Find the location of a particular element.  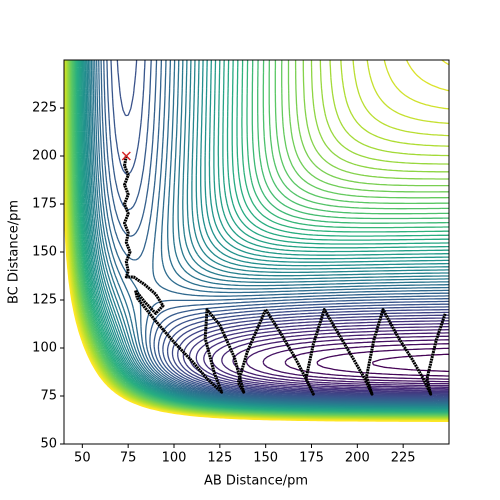

y-tick-label: 125 is located at coordinates (44, 300).